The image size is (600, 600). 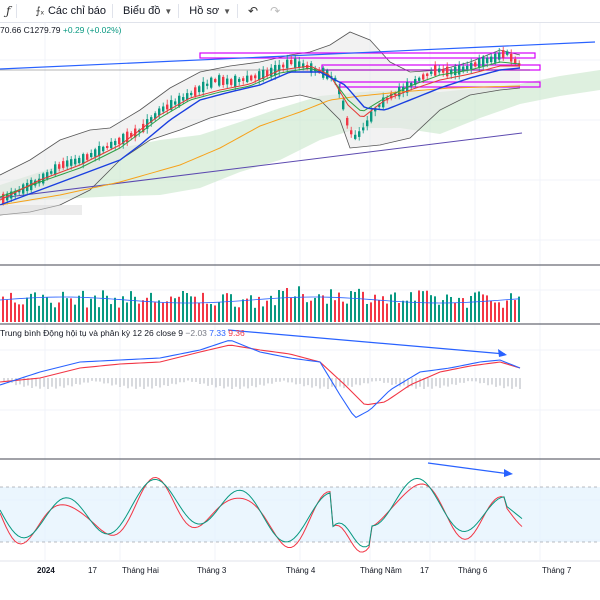 What do you see at coordinates (11, 30) in the screenshot?
I see `legend-prefix: 70.66` at bounding box center [11, 30].